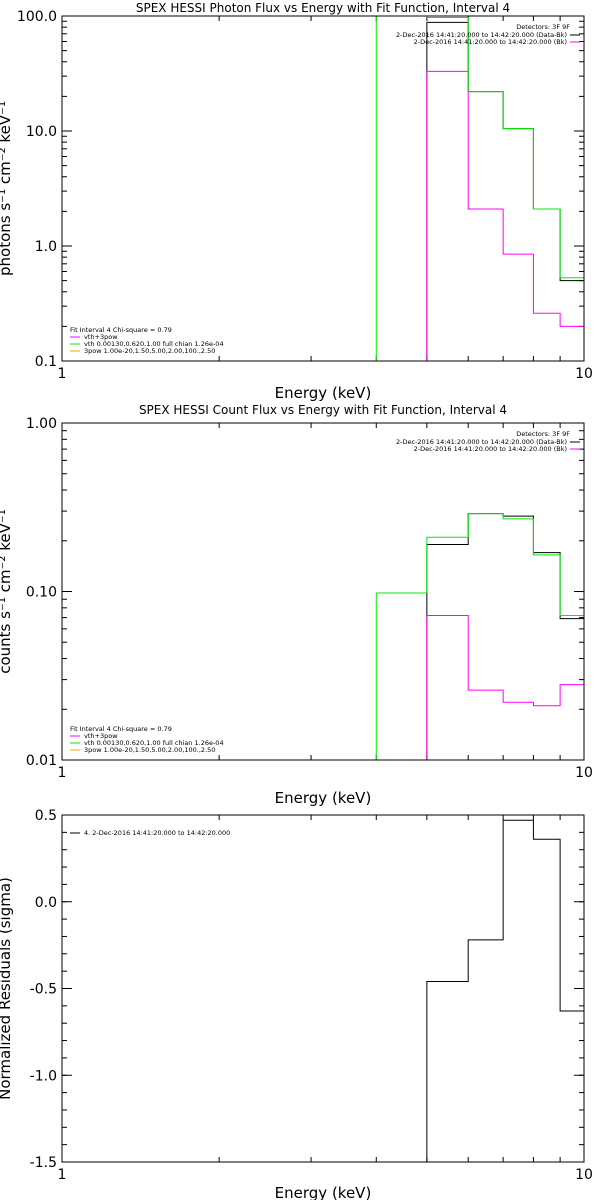 This screenshot has height=1200, width=600. What do you see at coordinates (37, 17) in the screenshot?
I see `y-tick-label: 100.0` at bounding box center [37, 17].